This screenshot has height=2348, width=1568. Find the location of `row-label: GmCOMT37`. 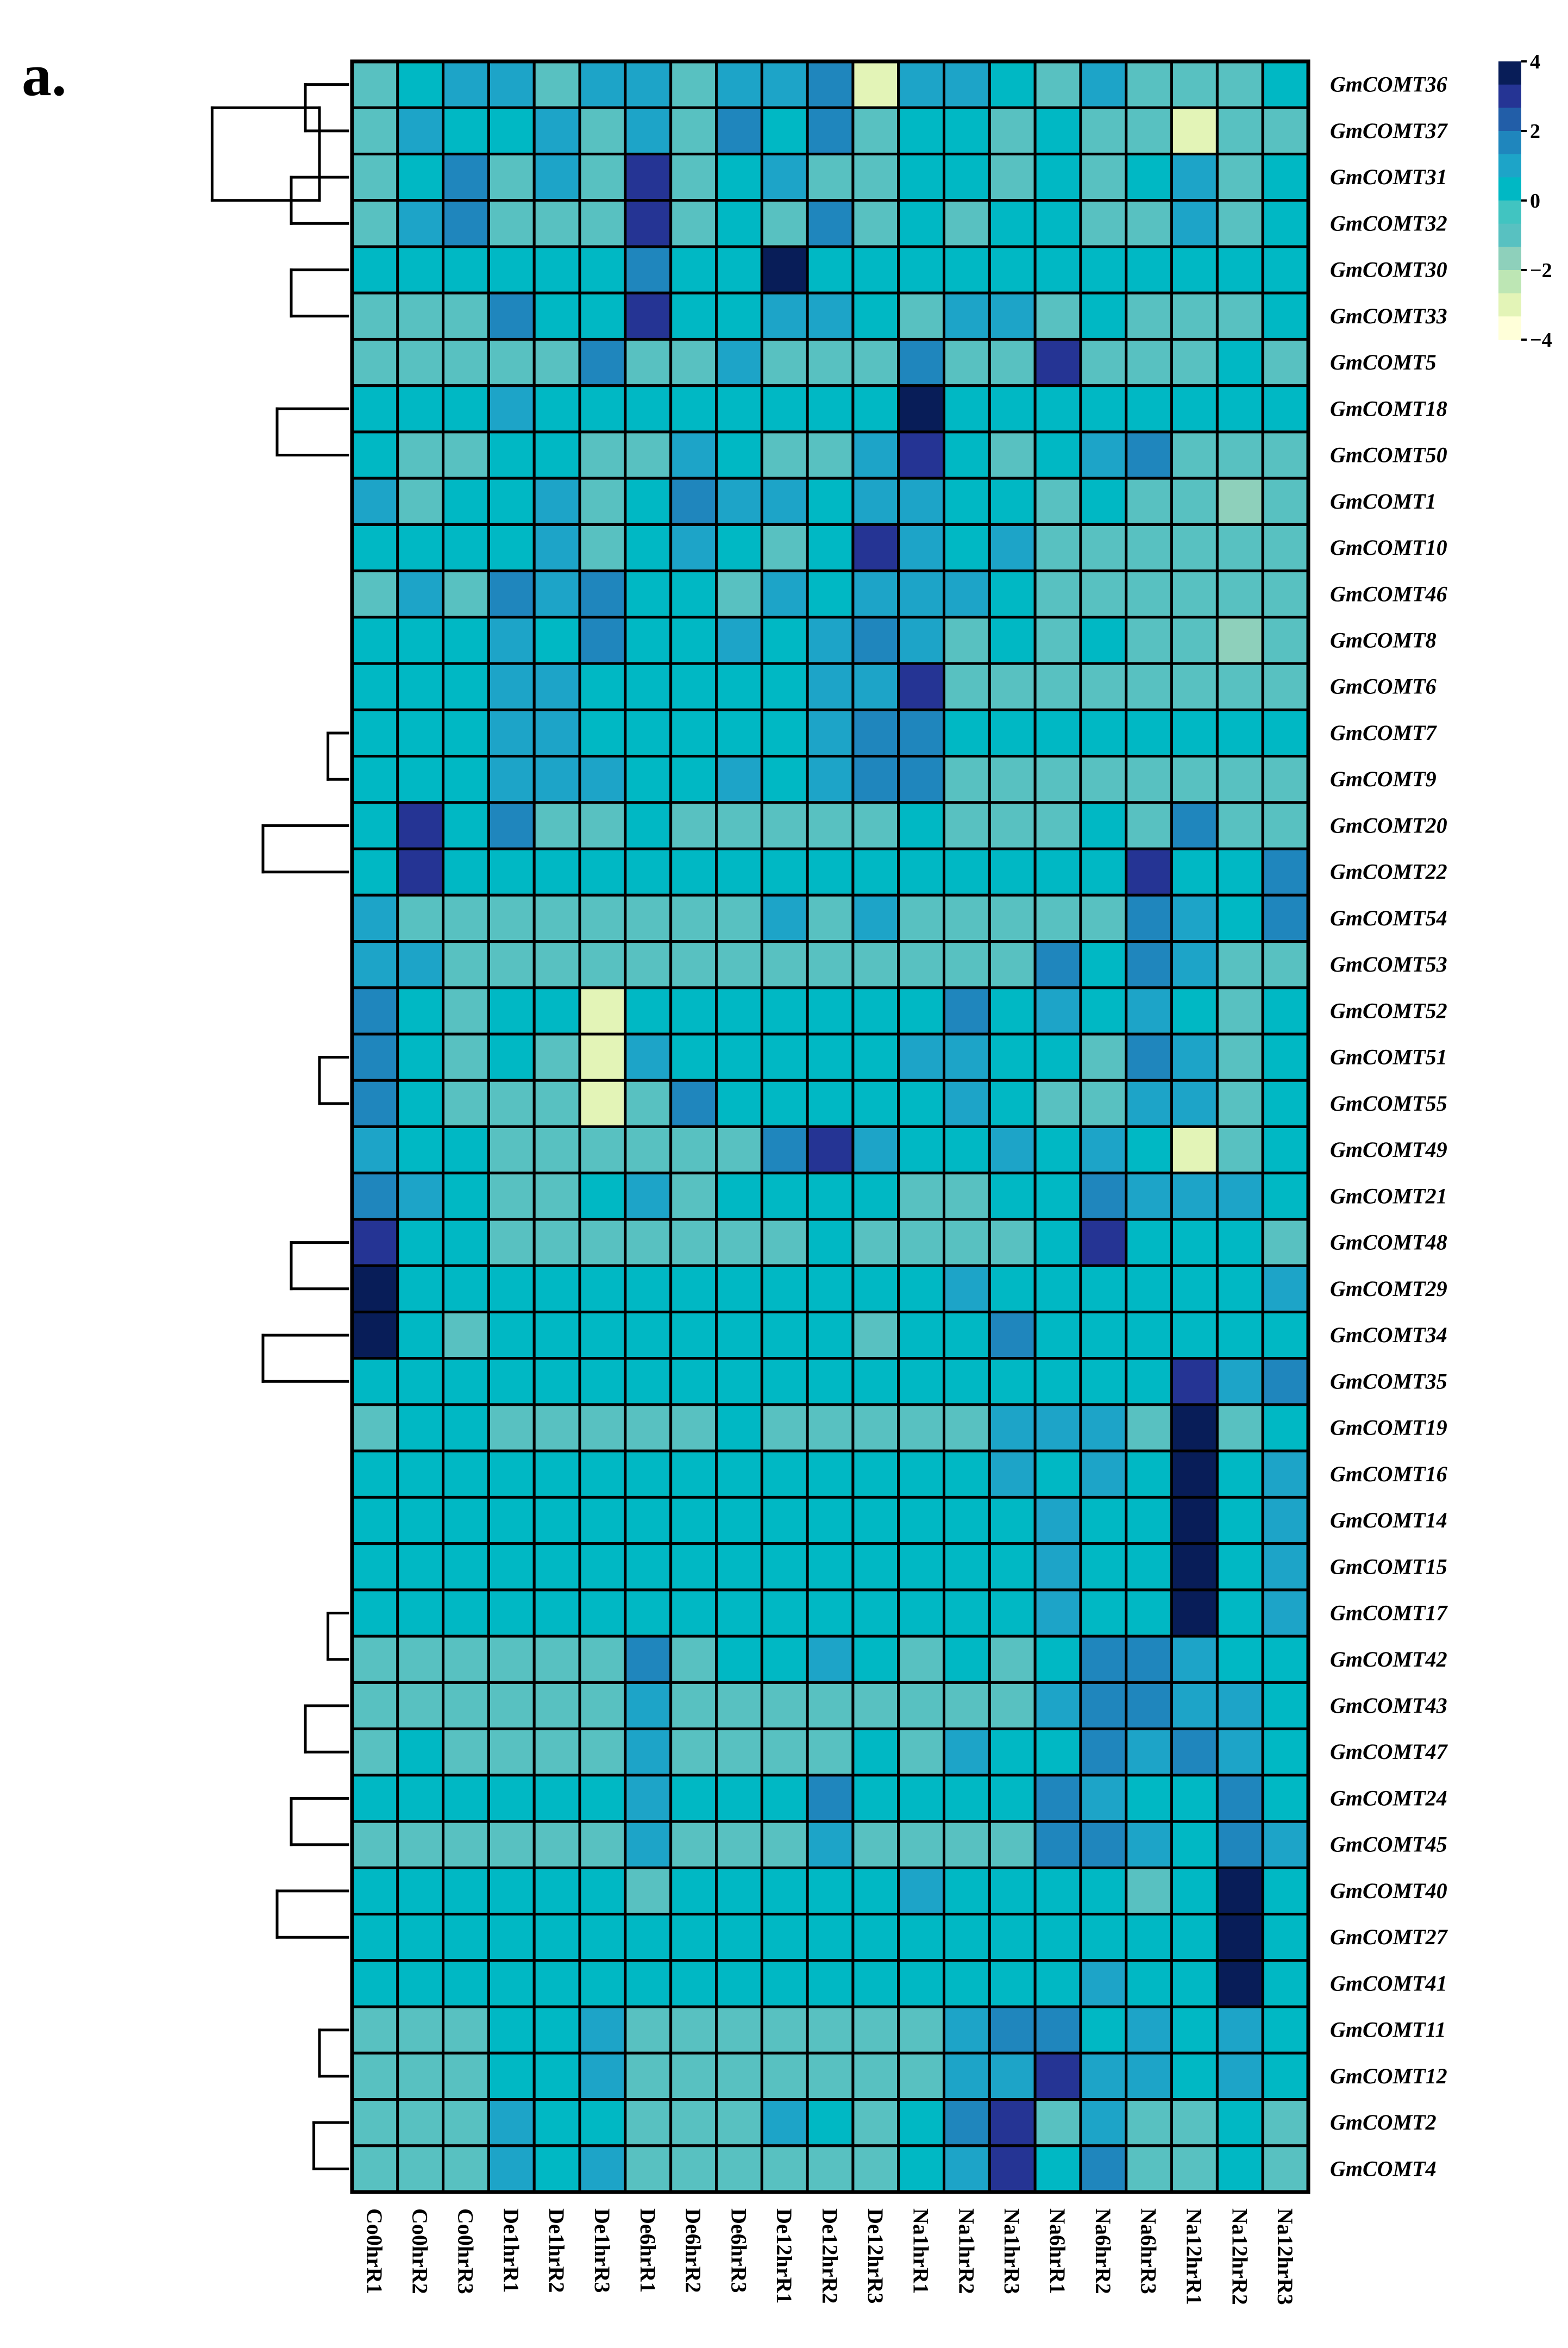

row-label: GmCOMT37 is located at coordinates (1389, 130).